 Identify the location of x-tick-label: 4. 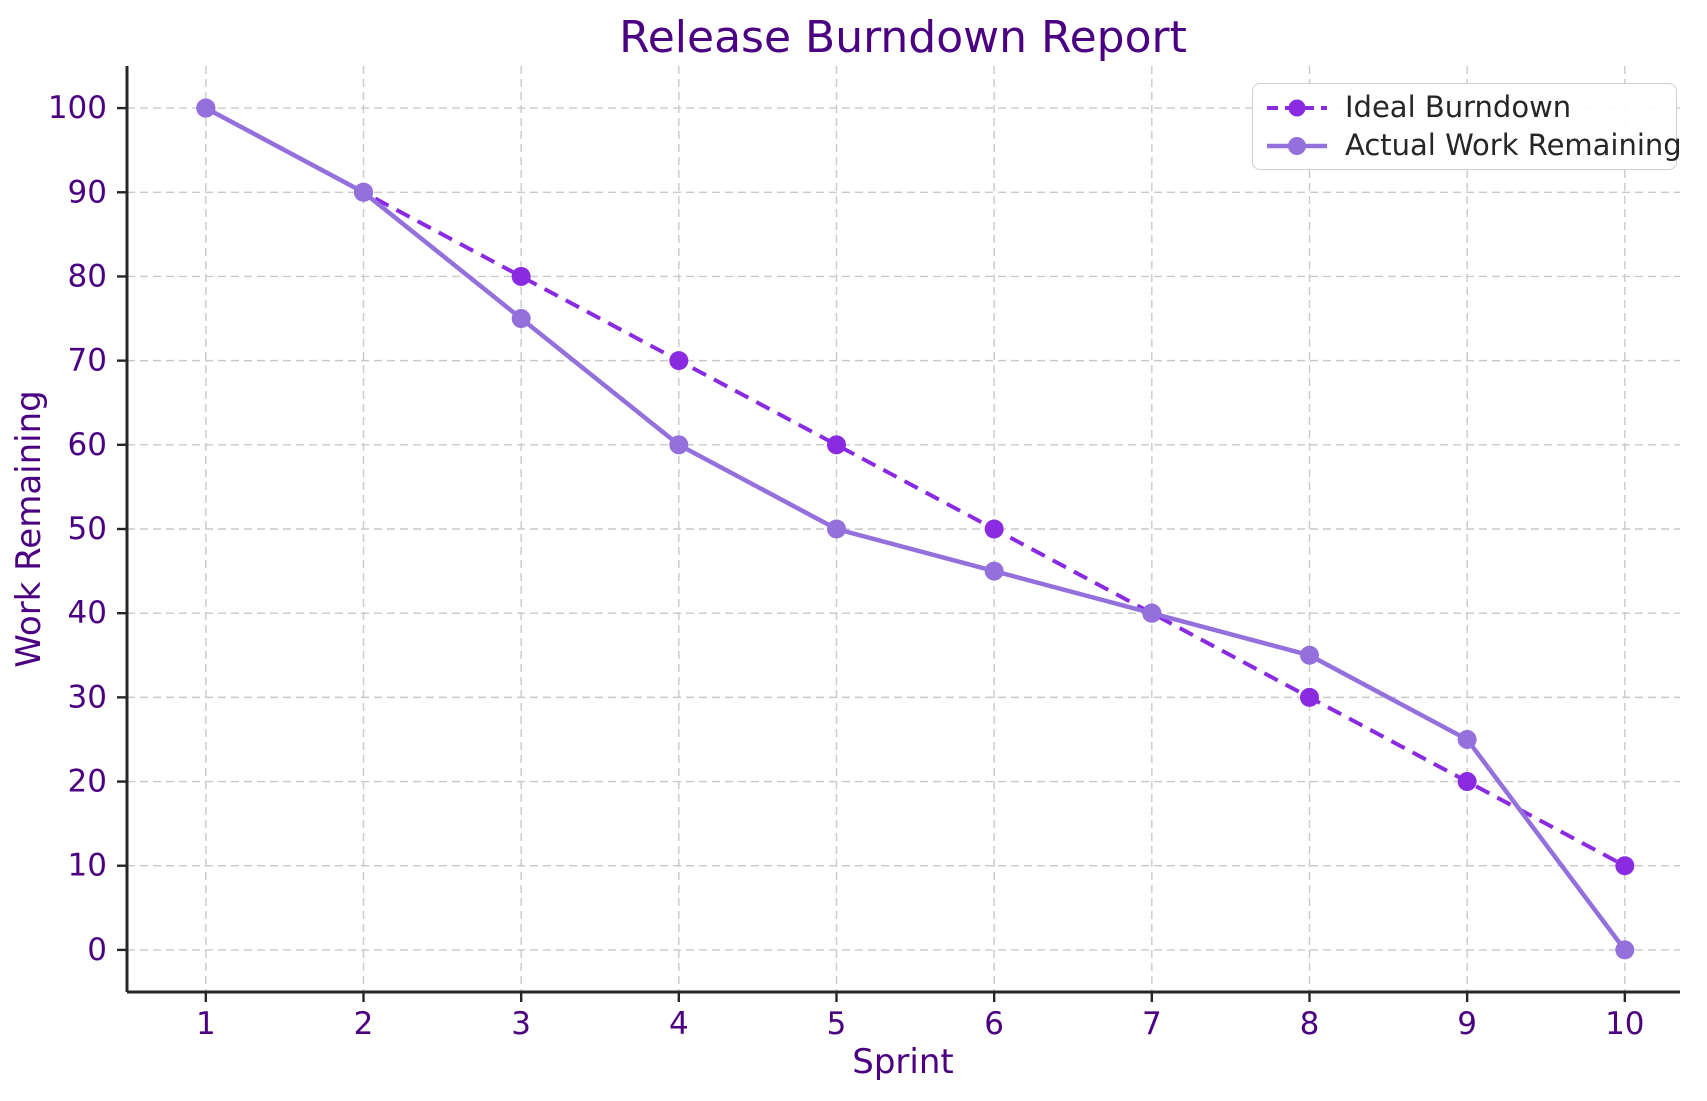
(679, 1024).